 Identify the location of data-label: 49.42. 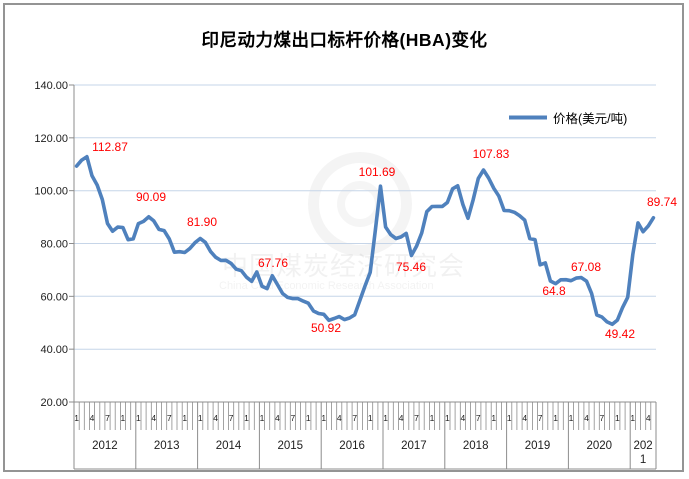
(620, 334).